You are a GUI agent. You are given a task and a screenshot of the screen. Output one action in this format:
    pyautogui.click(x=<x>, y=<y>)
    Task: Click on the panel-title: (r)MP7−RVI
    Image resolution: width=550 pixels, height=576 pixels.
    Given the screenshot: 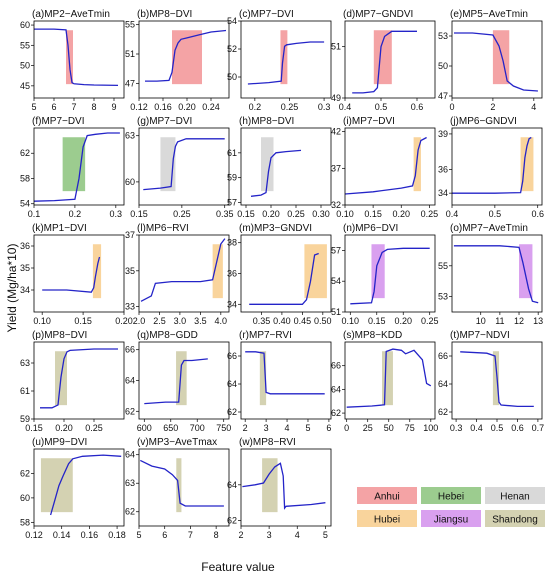 What is the action you would take?
    pyautogui.click(x=265, y=335)
    